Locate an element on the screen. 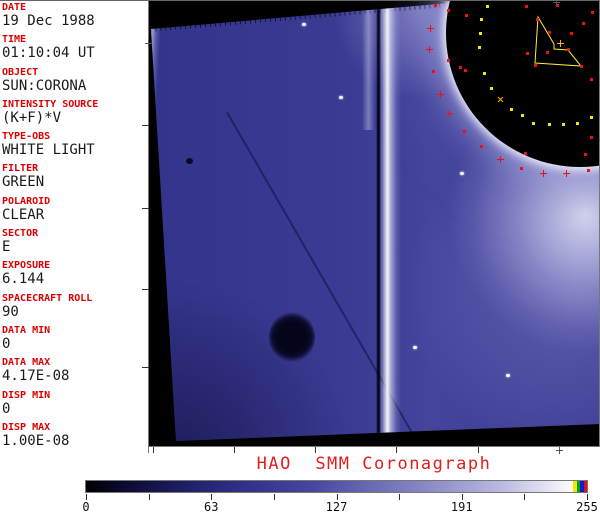 This screenshot has width=600, height=514. image-title: HAO SMM Coronagraph is located at coordinates (374, 464).